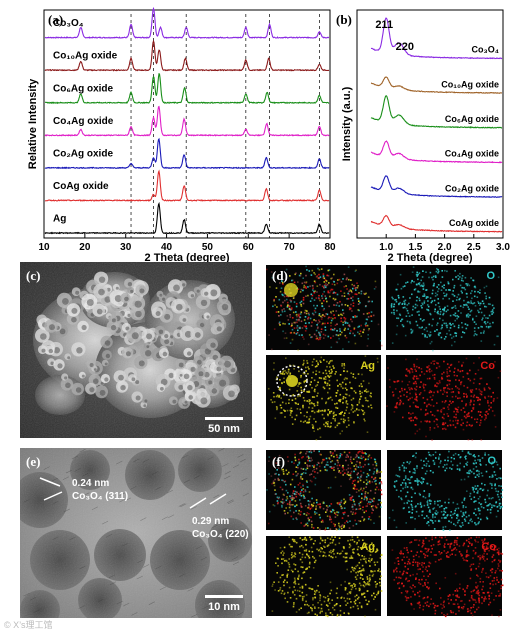 This screenshot has width=524, height=632. Describe the element at coordinates (291, 290) in the screenshot. I see `panel-d-overlay-spot` at that location.